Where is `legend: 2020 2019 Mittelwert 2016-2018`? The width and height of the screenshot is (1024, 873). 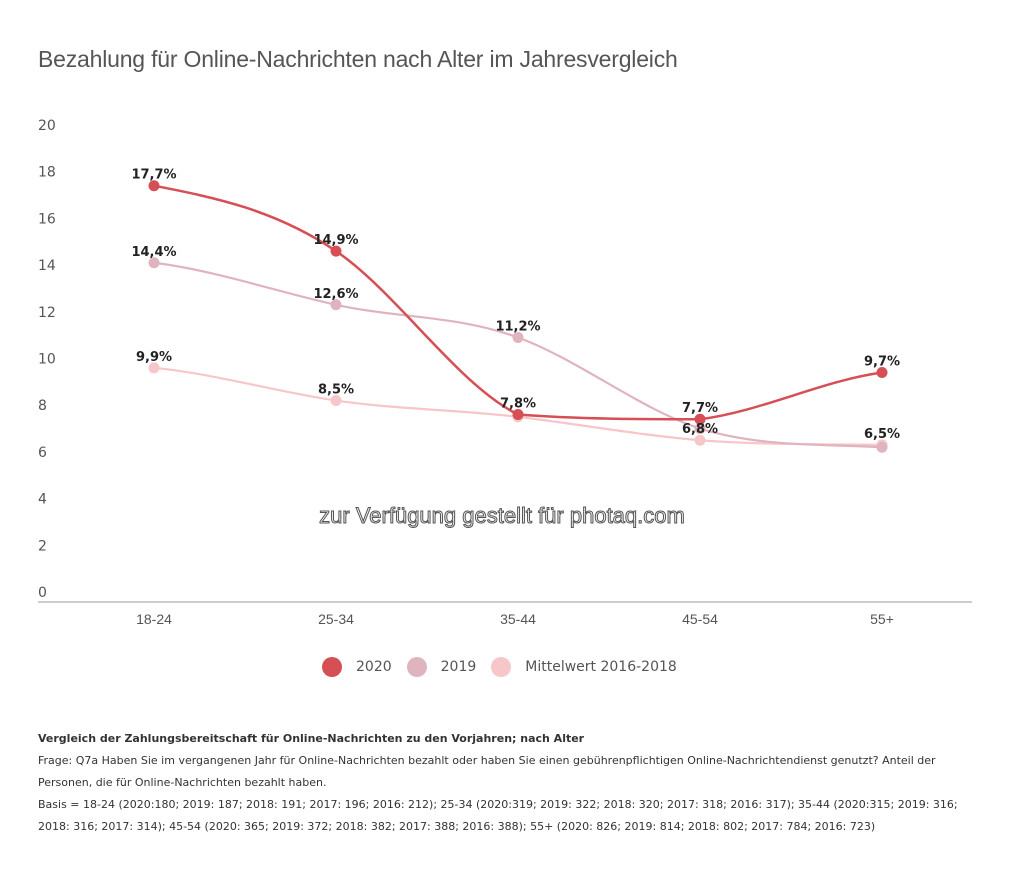 legend: 2020 2019 Mittelwert 2016-2018 is located at coordinates (507, 667).